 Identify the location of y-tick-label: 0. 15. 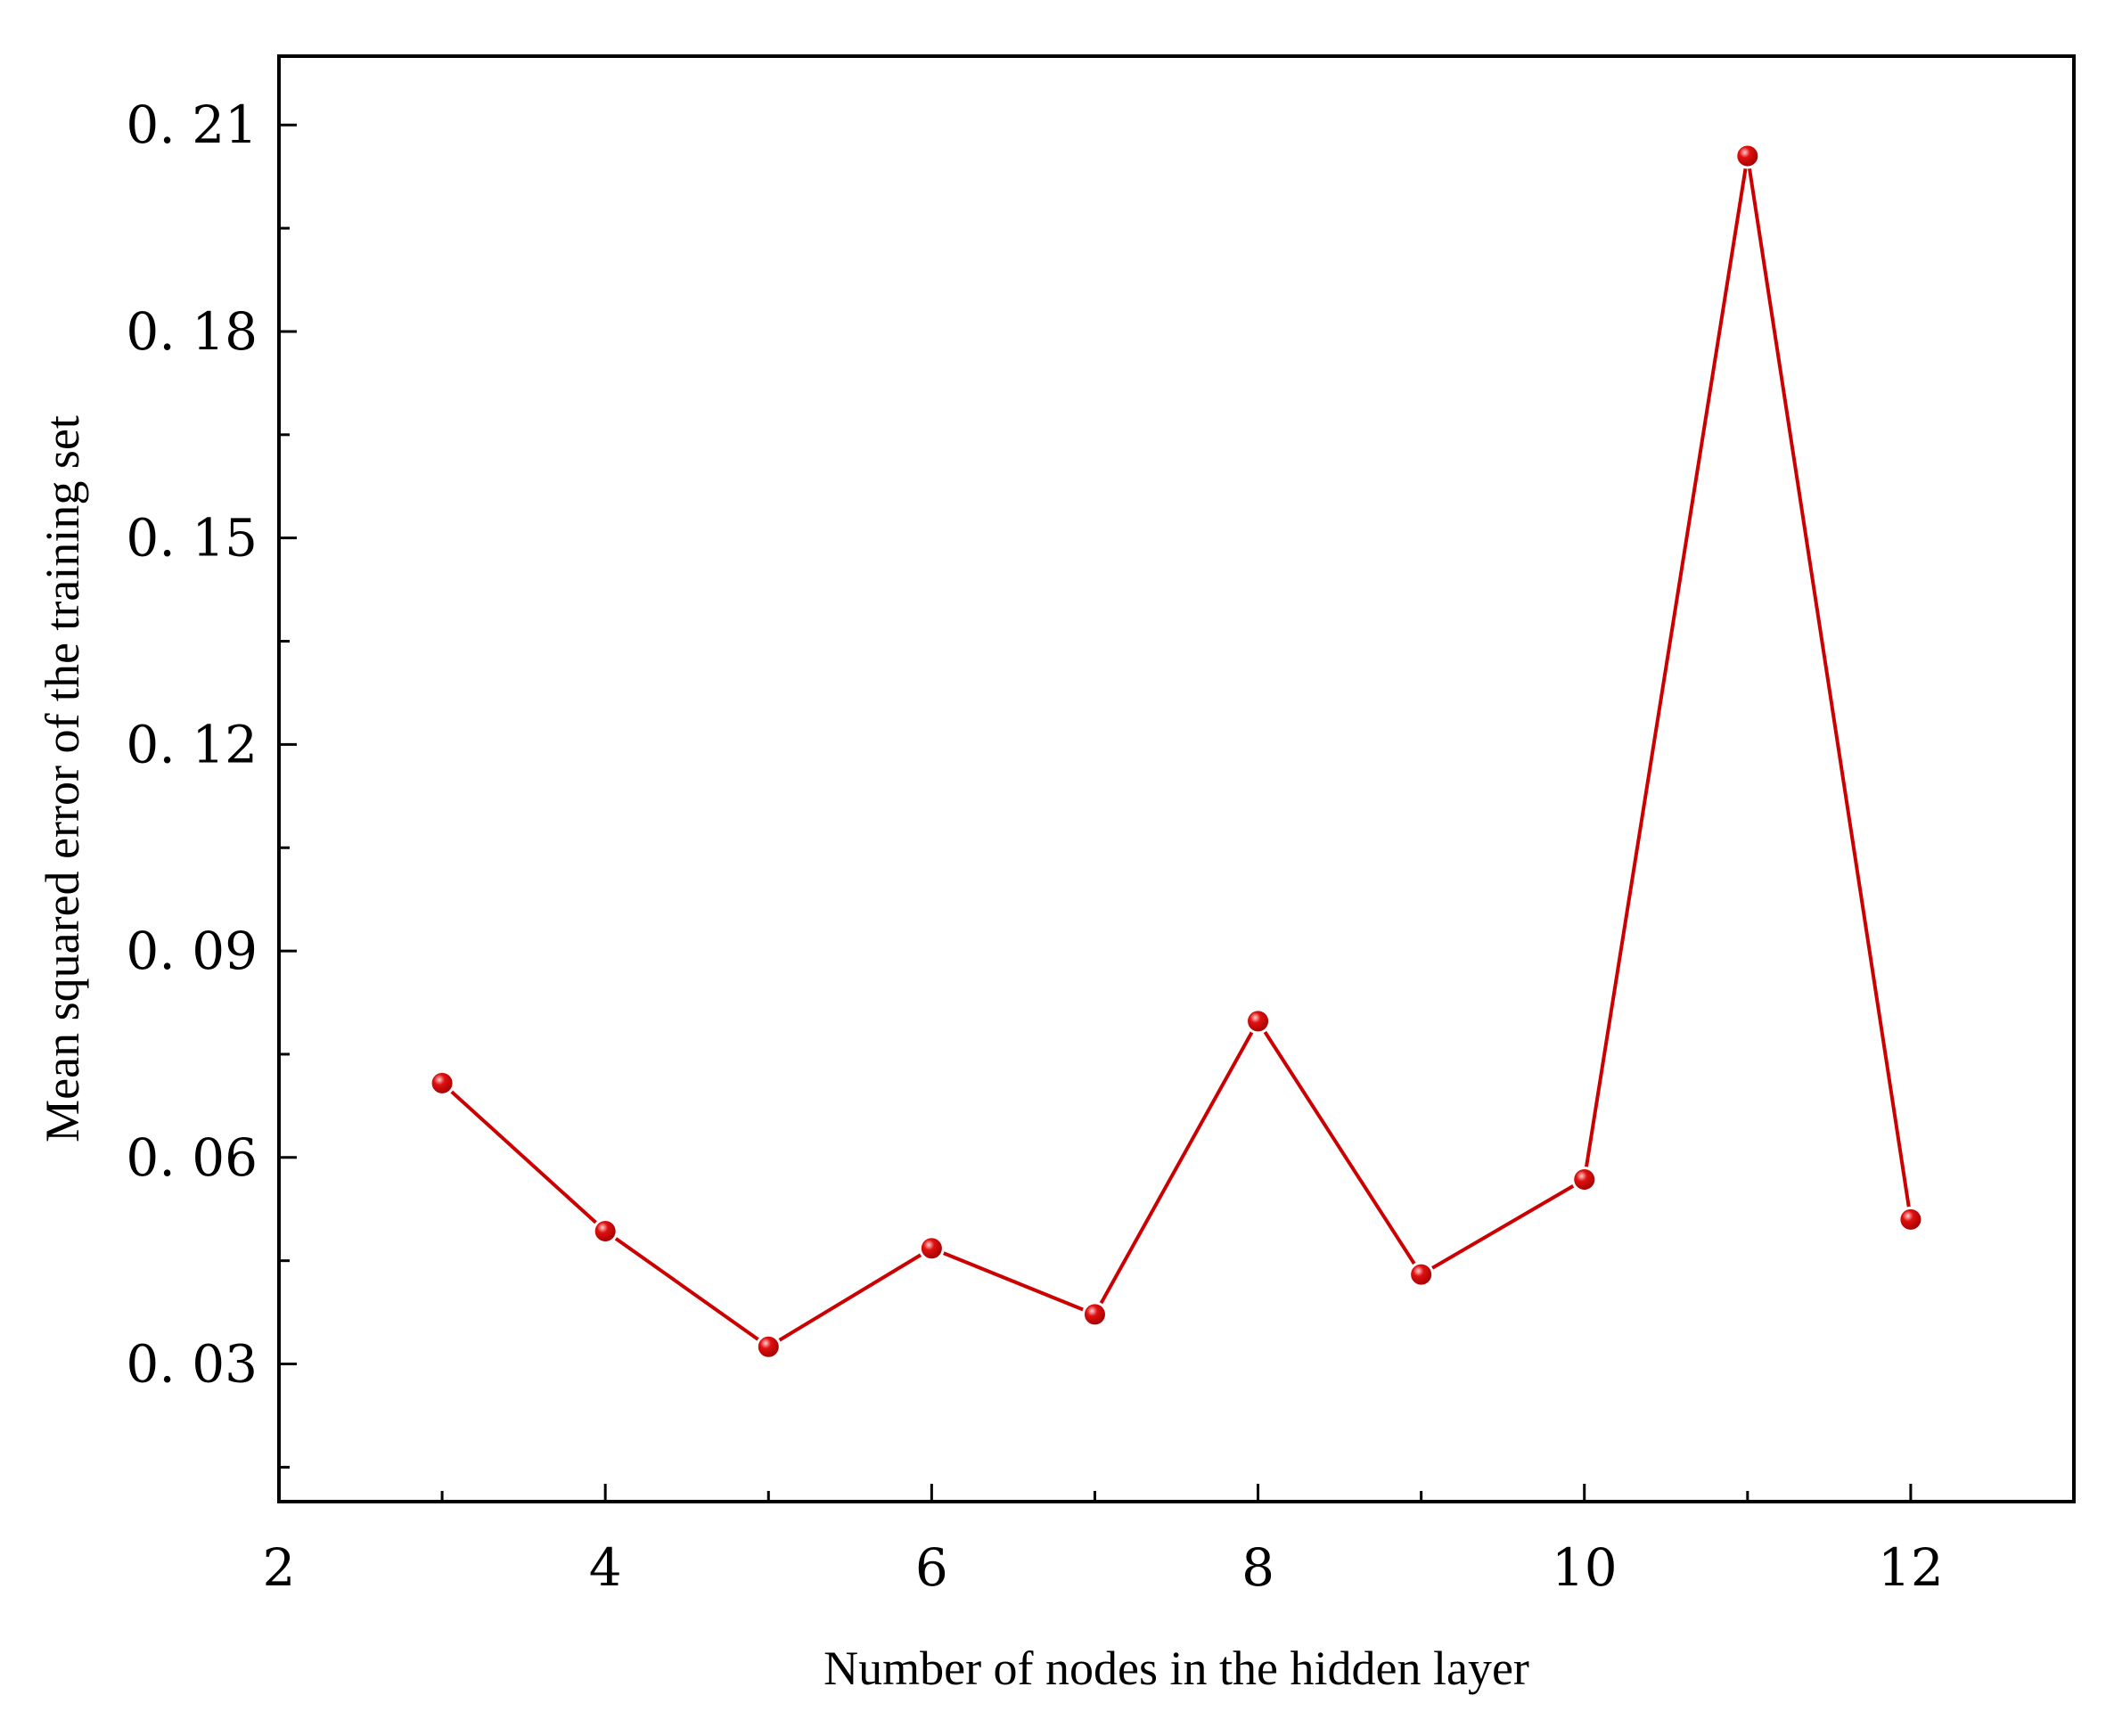
(192, 539).